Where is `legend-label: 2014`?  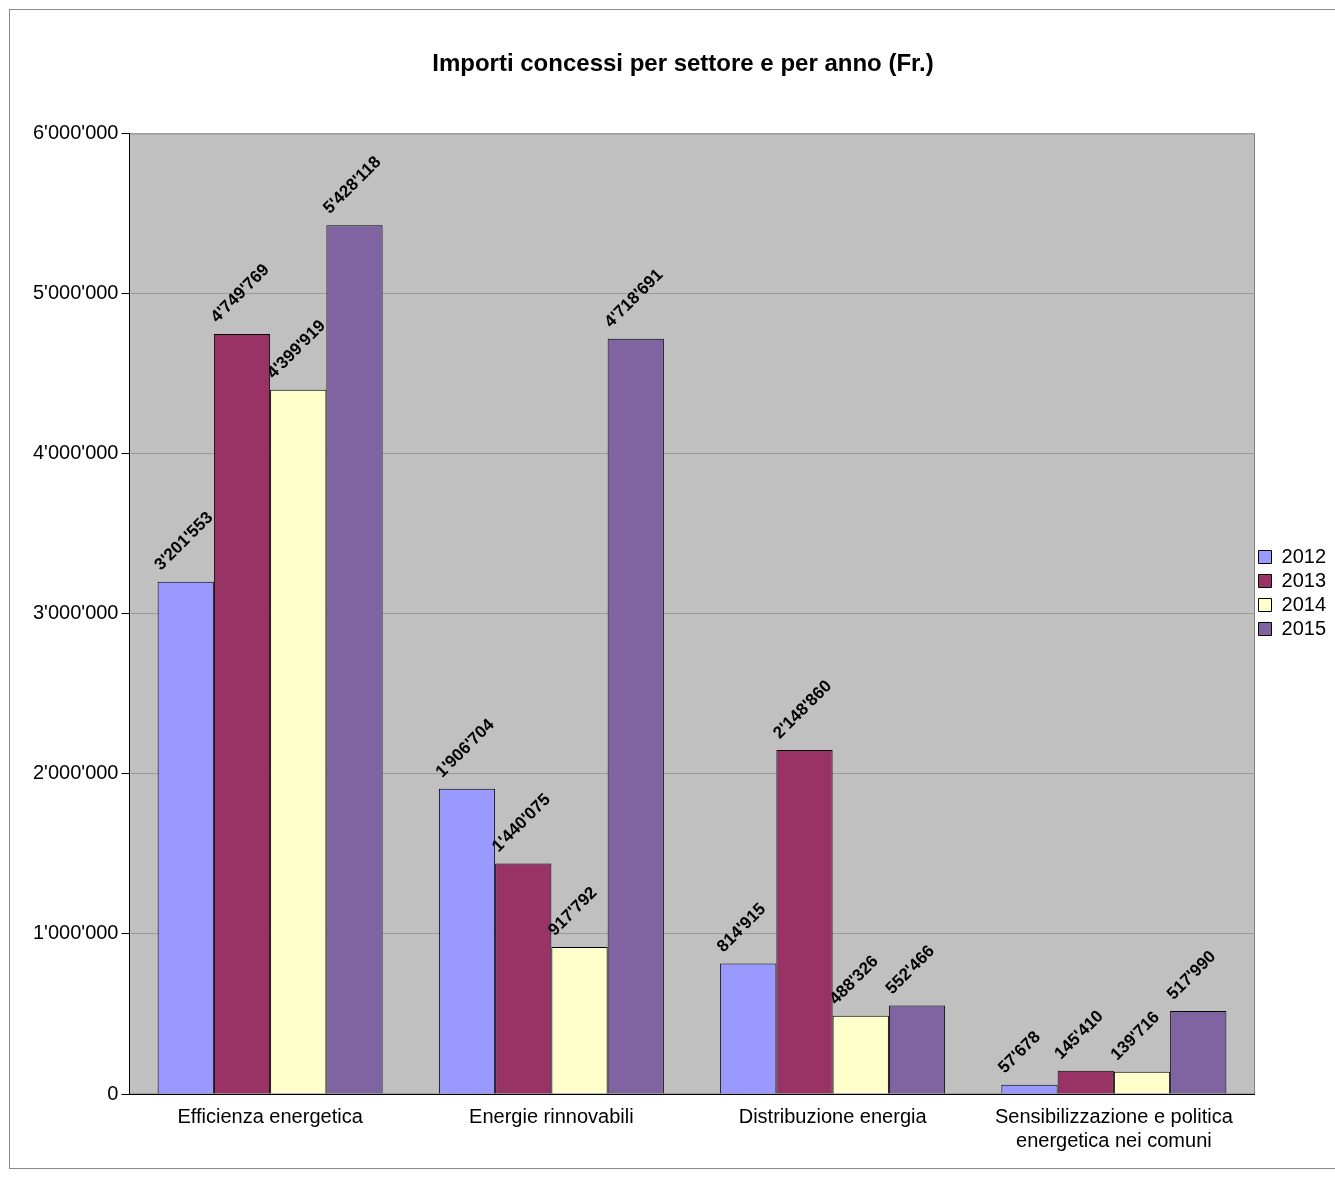 legend-label: 2014 is located at coordinates (1304, 603).